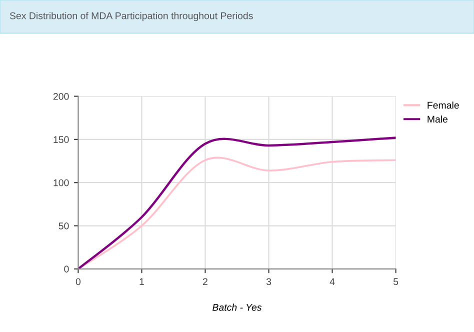 The height and width of the screenshot is (332, 474). What do you see at coordinates (61, 96) in the screenshot?
I see `y-tick-label: 200` at bounding box center [61, 96].